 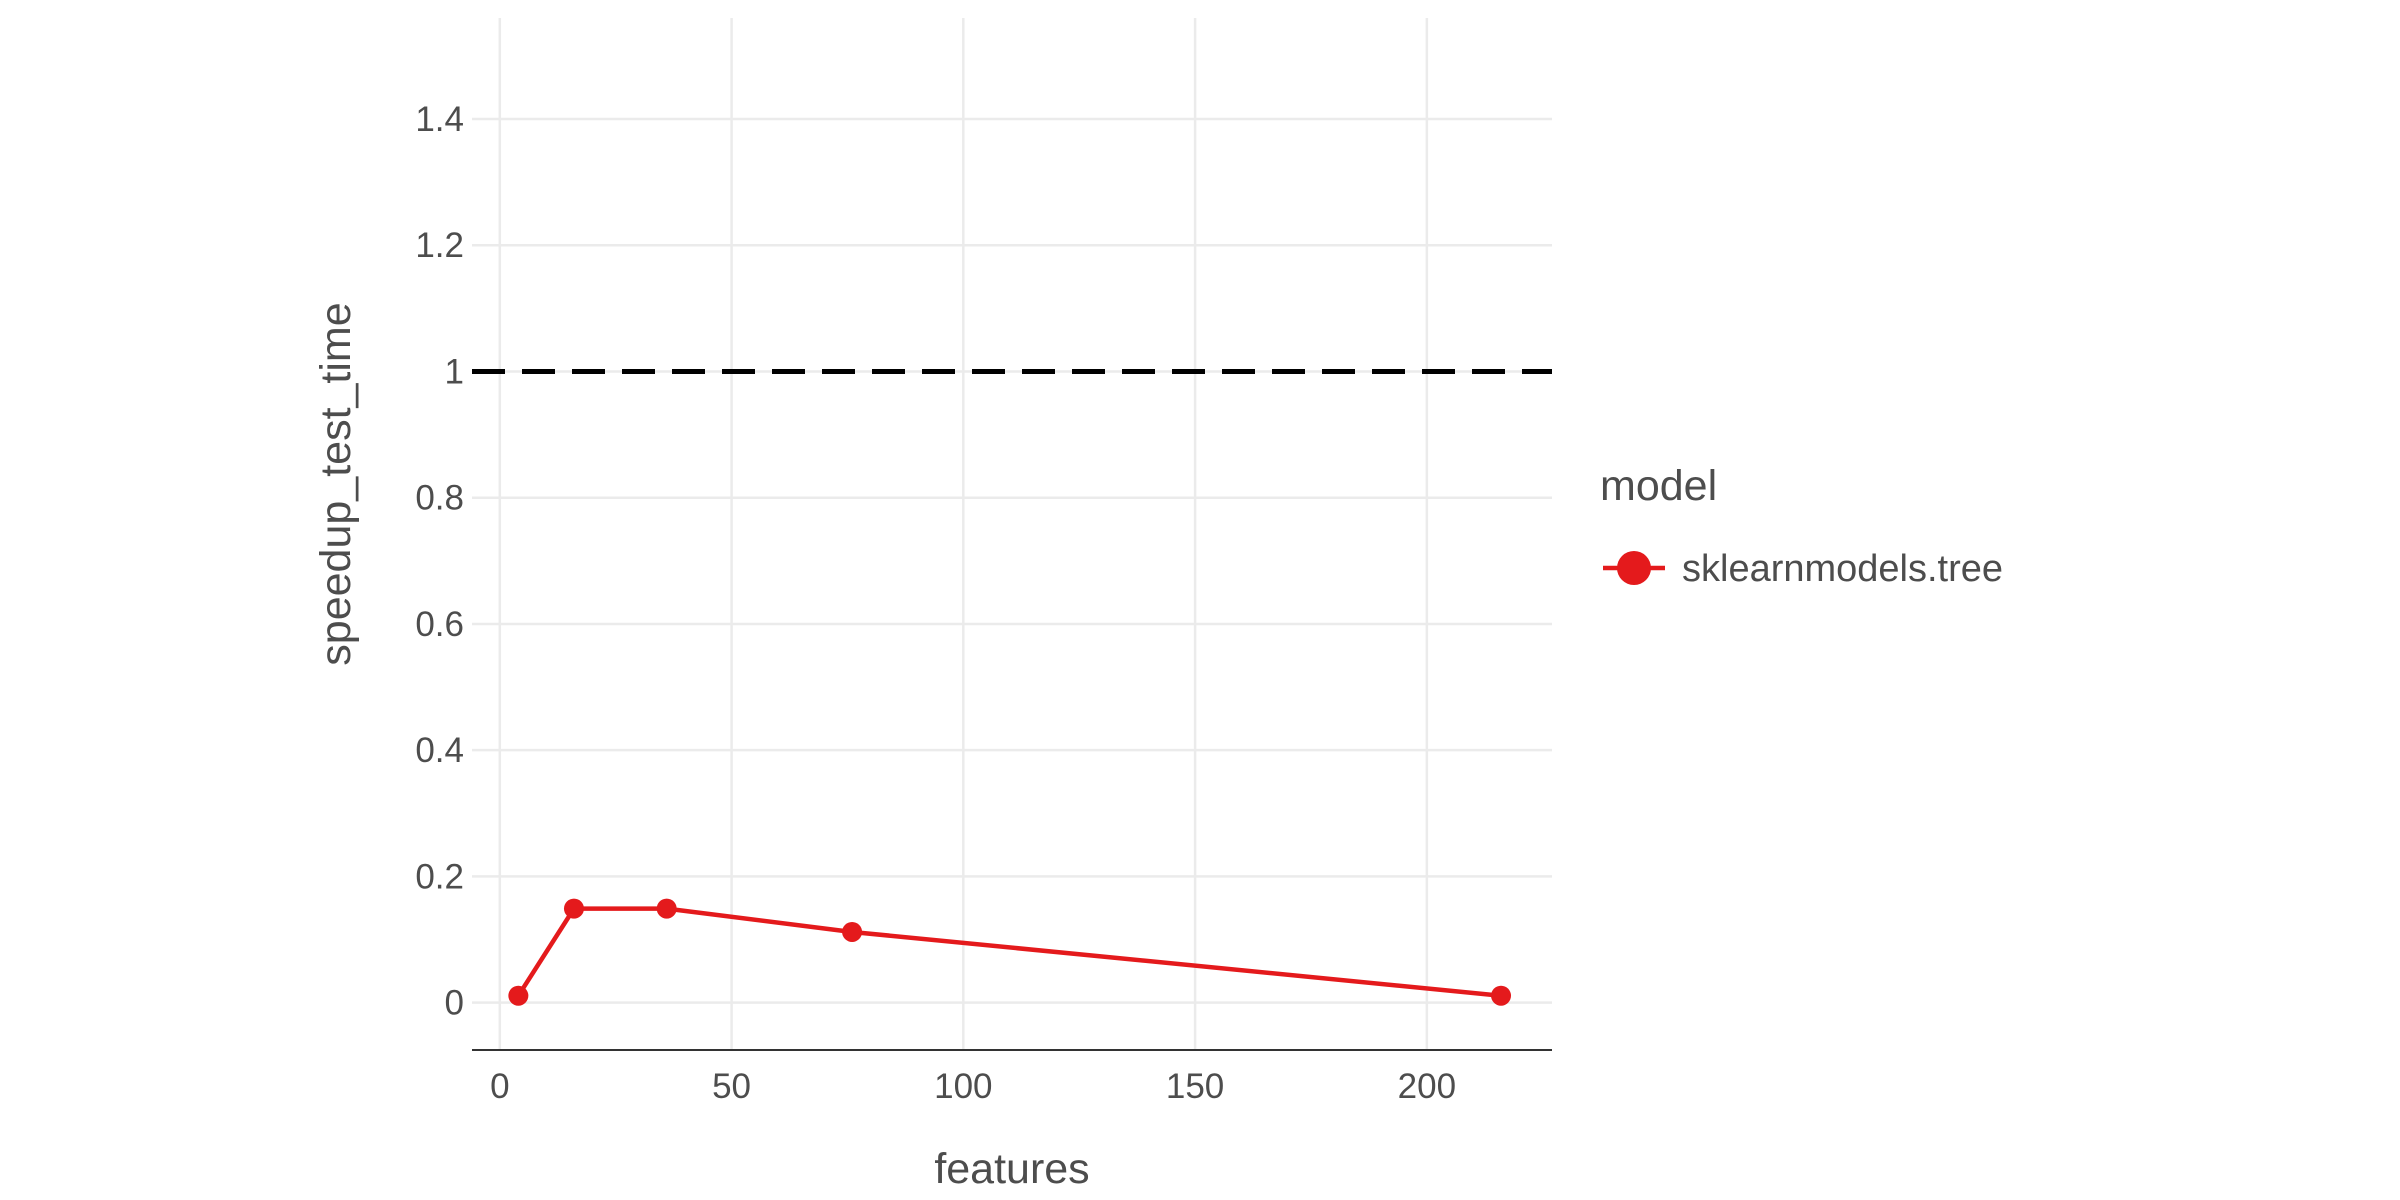 What do you see at coordinates (963, 1086) in the screenshot?
I see `x-tick-label-2: 100` at bounding box center [963, 1086].